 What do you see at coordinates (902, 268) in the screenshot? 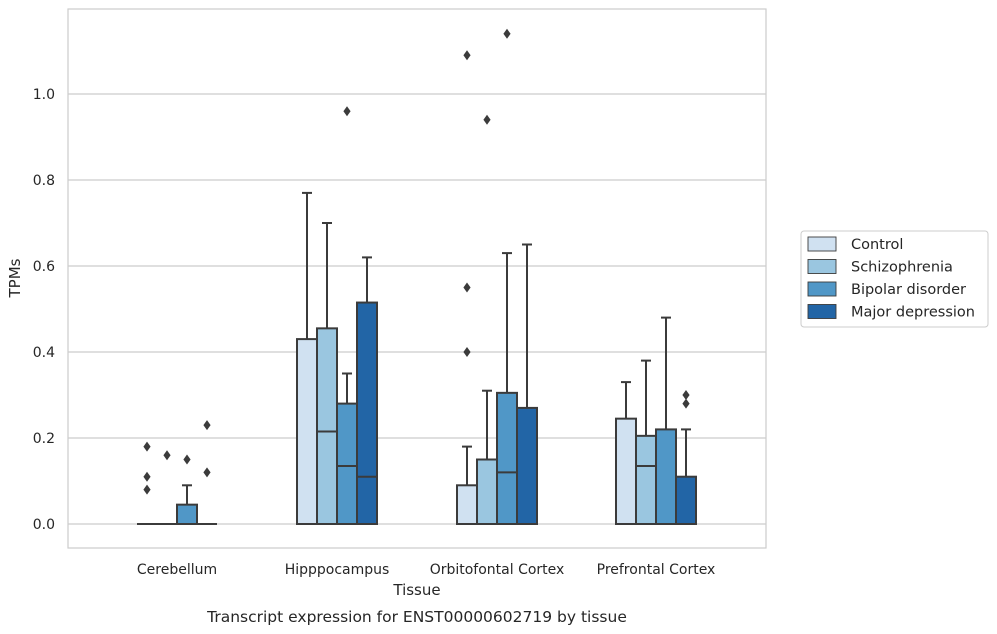
I see `legend-label: Schizophrenia` at bounding box center [902, 268].